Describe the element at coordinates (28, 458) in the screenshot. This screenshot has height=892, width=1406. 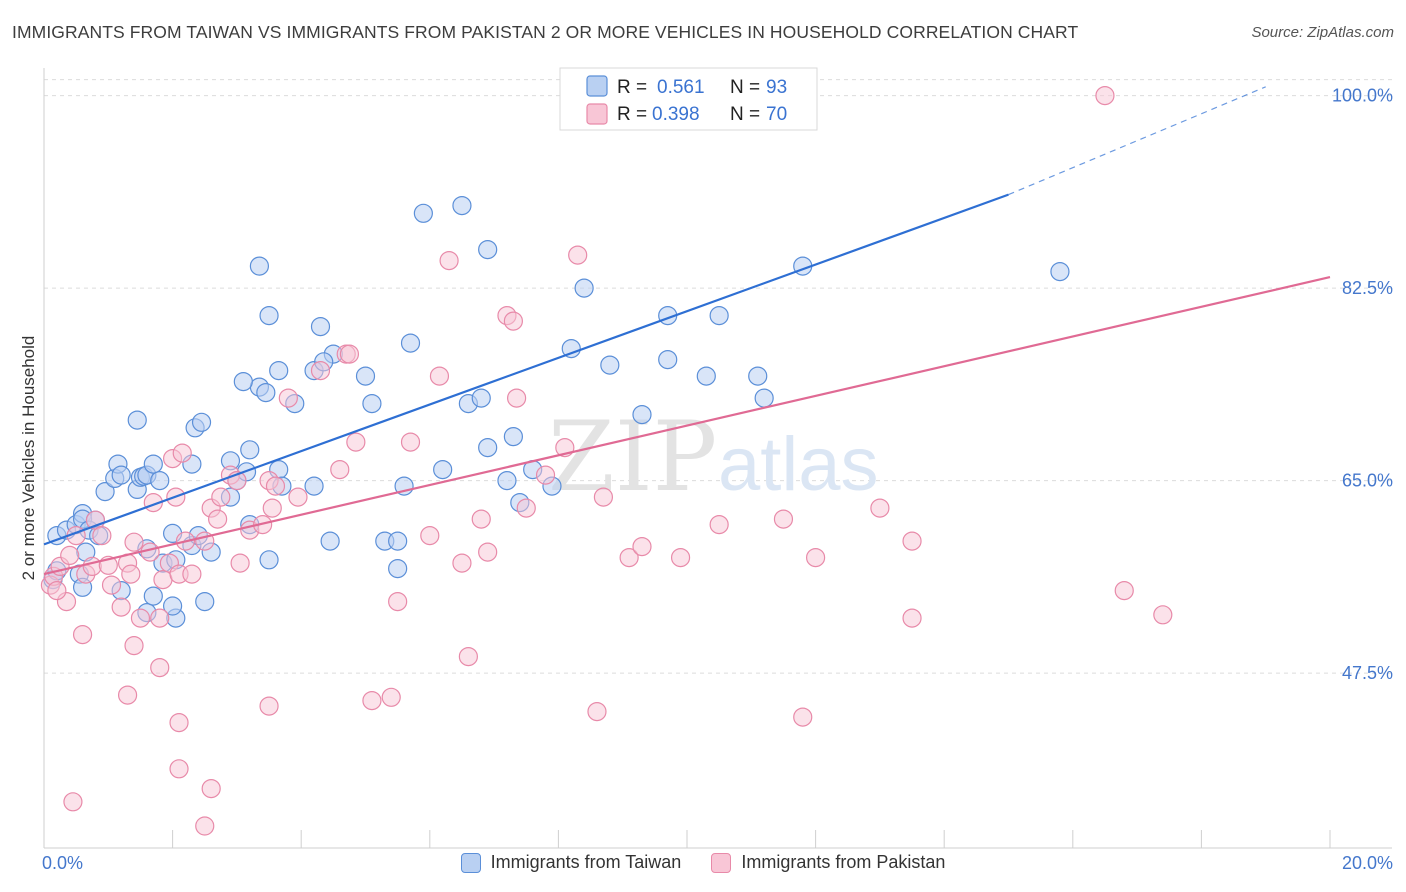
I see `y-axis-label: 2 or more Vehicles in Household` at that location.